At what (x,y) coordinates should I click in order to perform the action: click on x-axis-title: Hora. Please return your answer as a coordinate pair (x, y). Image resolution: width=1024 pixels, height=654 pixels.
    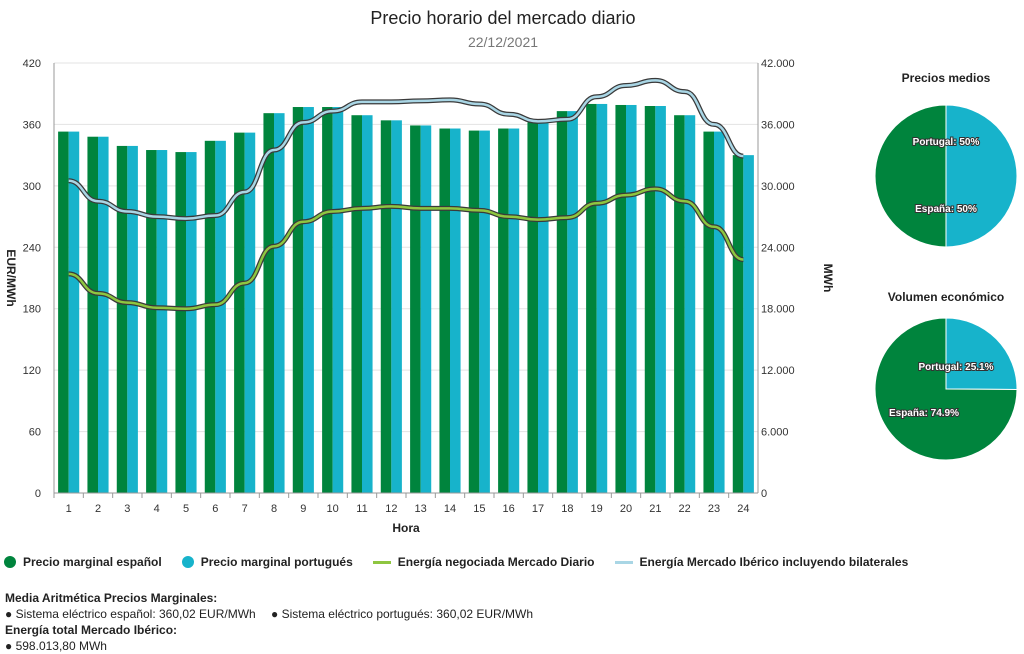
    Looking at the image, I should click on (406, 528).